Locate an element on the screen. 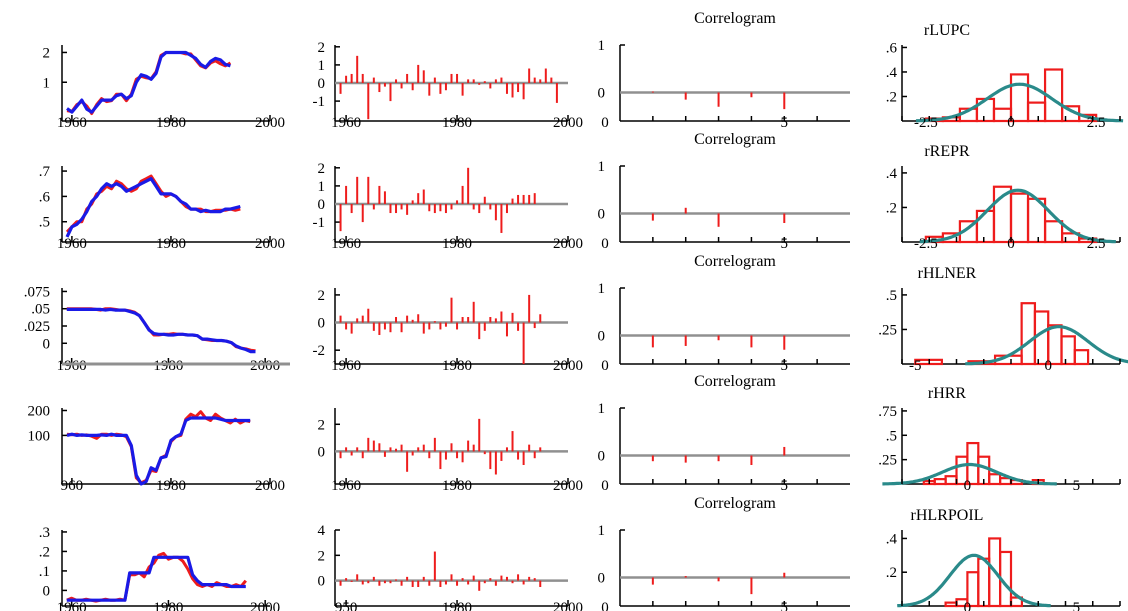  y-tick-label: .7 is located at coordinates (45, 172).